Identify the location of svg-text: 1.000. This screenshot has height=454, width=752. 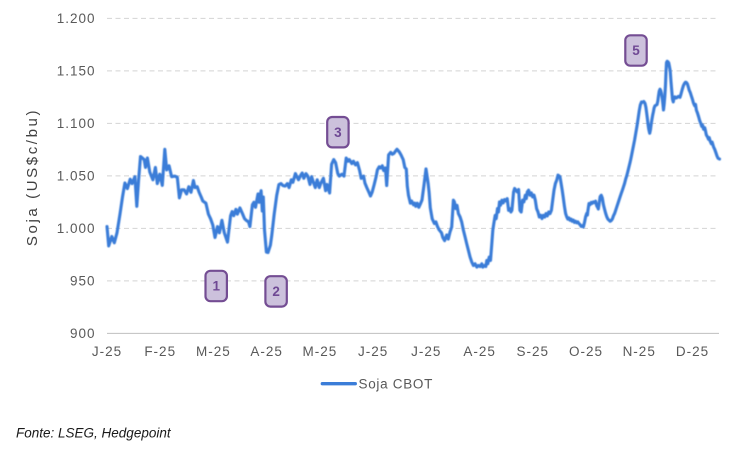
(76, 228).